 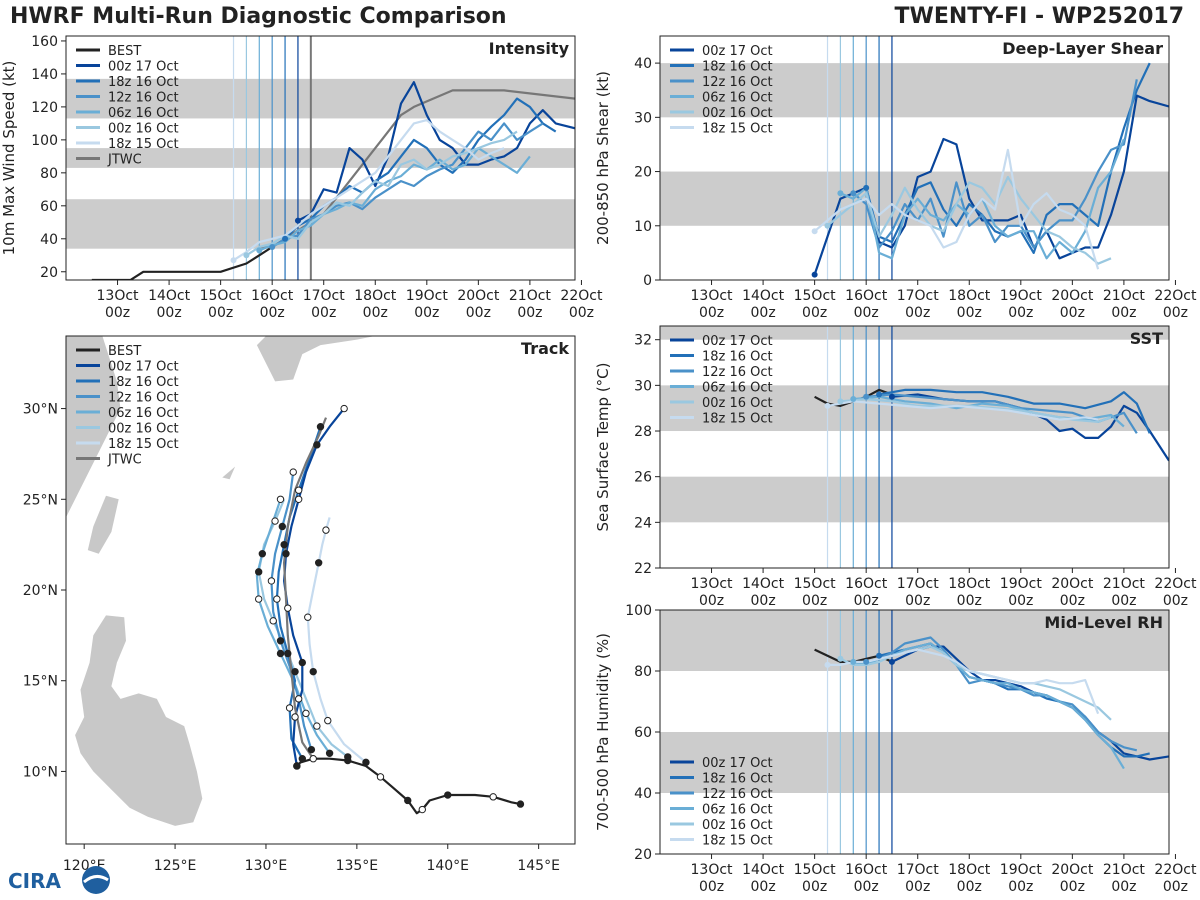 I want to click on shear-xtick-label: 22Oct, so click(x=1175, y=296).